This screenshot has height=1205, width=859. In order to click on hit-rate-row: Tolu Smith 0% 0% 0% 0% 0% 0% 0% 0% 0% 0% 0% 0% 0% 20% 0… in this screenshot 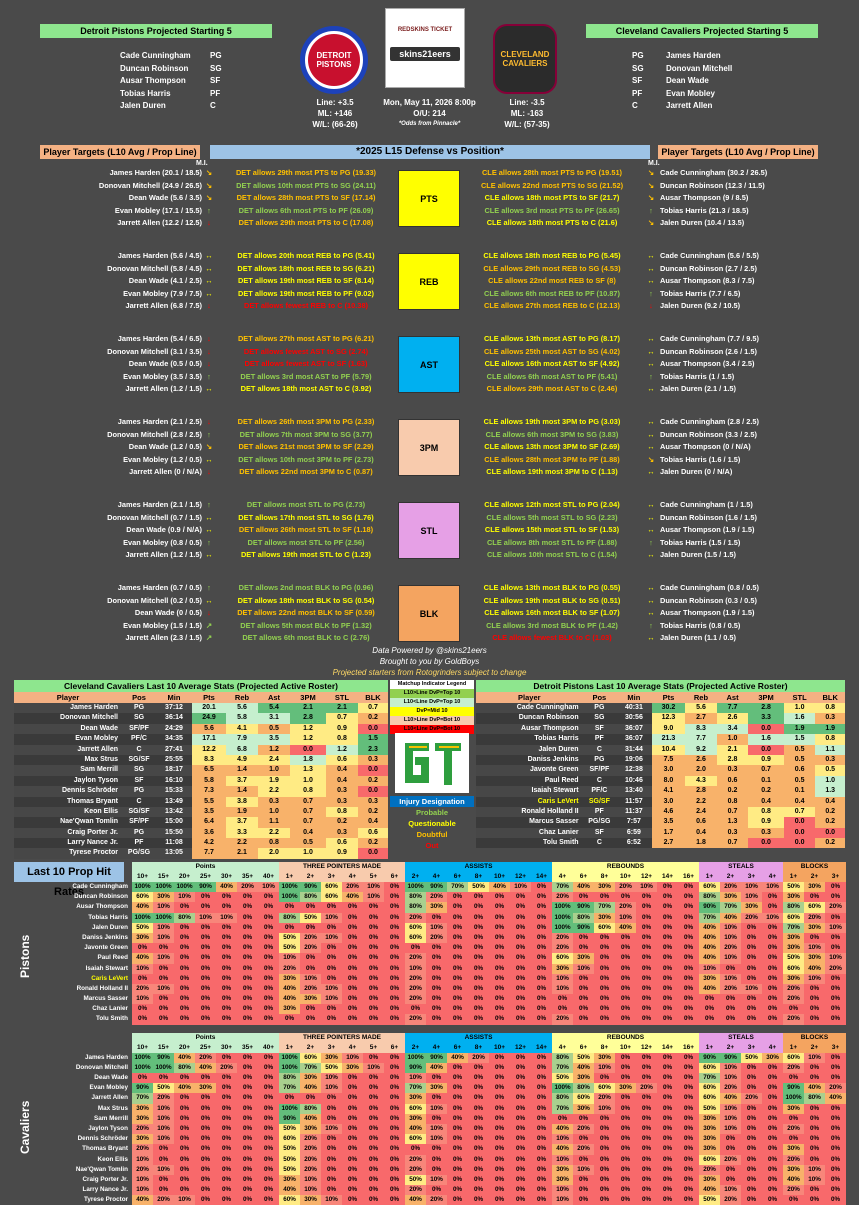, I will do `click(430, 1019)`.